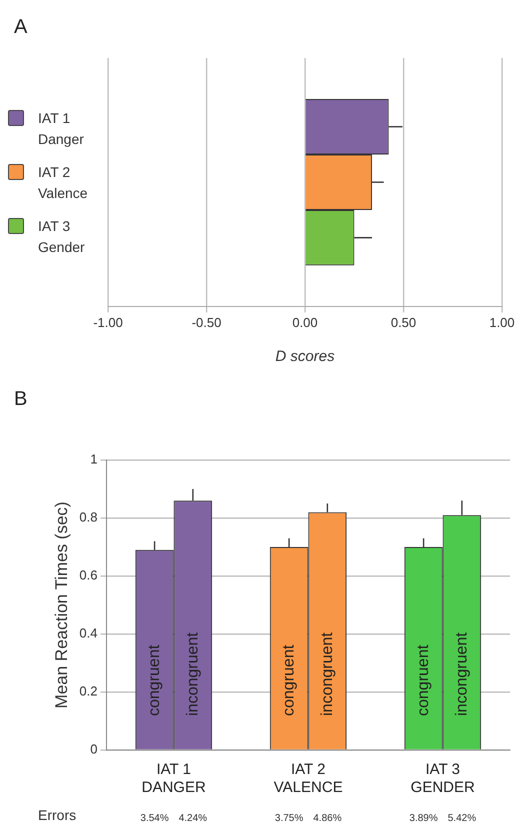 This screenshot has width=528, height=836. What do you see at coordinates (57, 814) in the screenshot?
I see `text: Errors` at bounding box center [57, 814].